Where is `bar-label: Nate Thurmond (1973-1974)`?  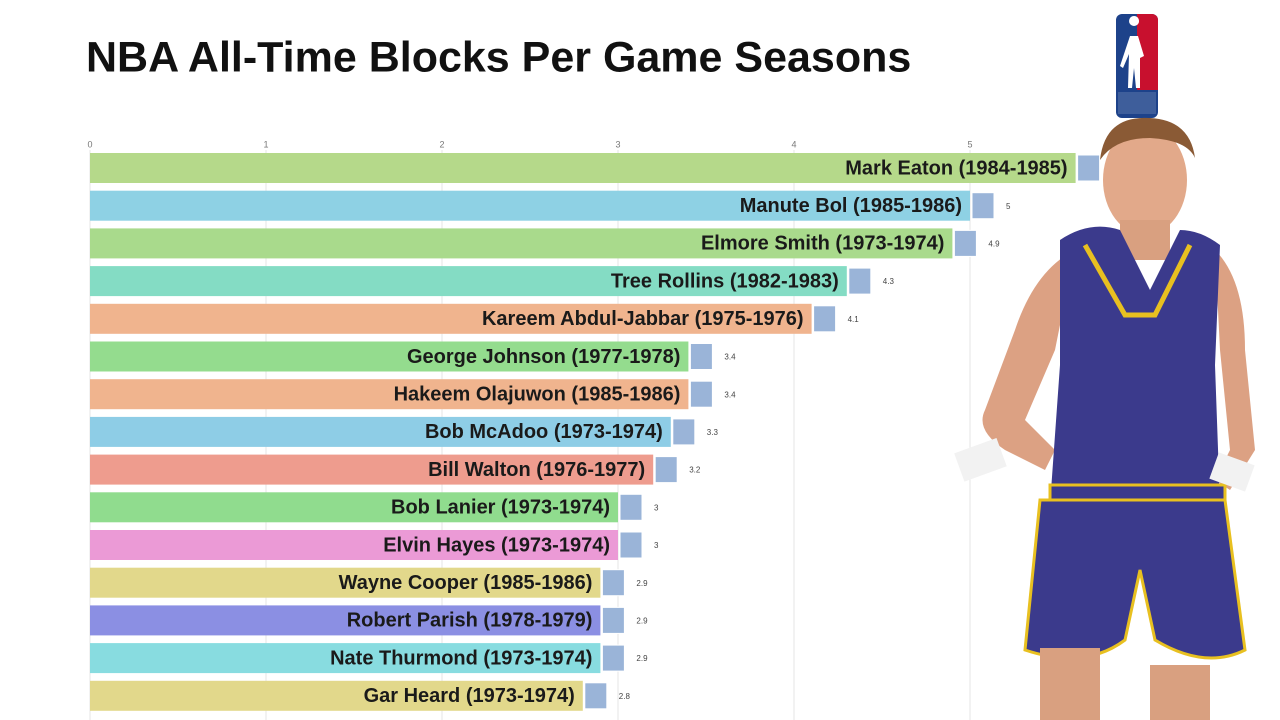
bar-label: Nate Thurmond (1973-1974) is located at coordinates (461, 658).